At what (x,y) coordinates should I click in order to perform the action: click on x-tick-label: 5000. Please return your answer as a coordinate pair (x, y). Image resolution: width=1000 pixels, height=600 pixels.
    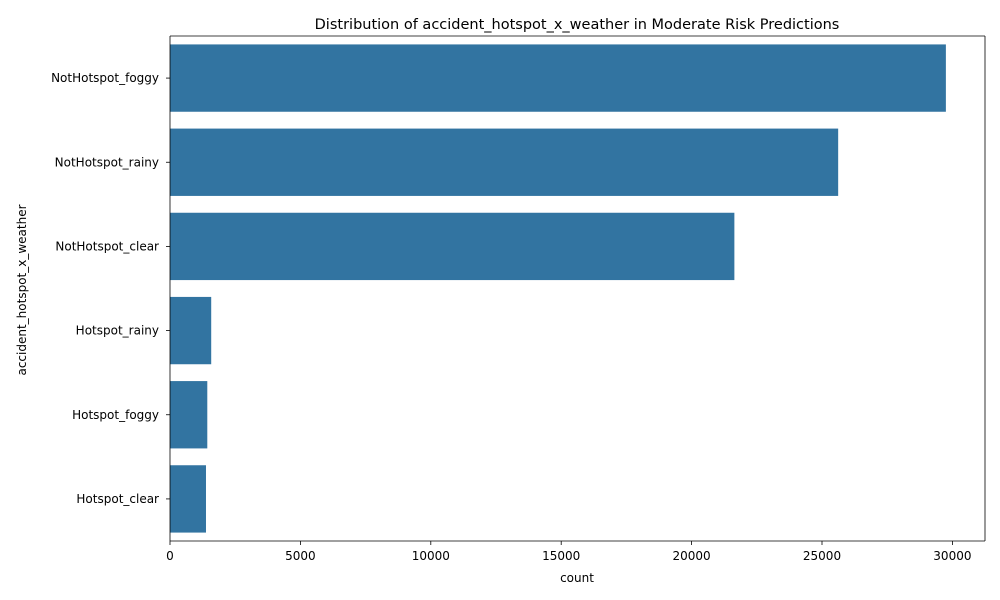
    Looking at the image, I should click on (300, 556).